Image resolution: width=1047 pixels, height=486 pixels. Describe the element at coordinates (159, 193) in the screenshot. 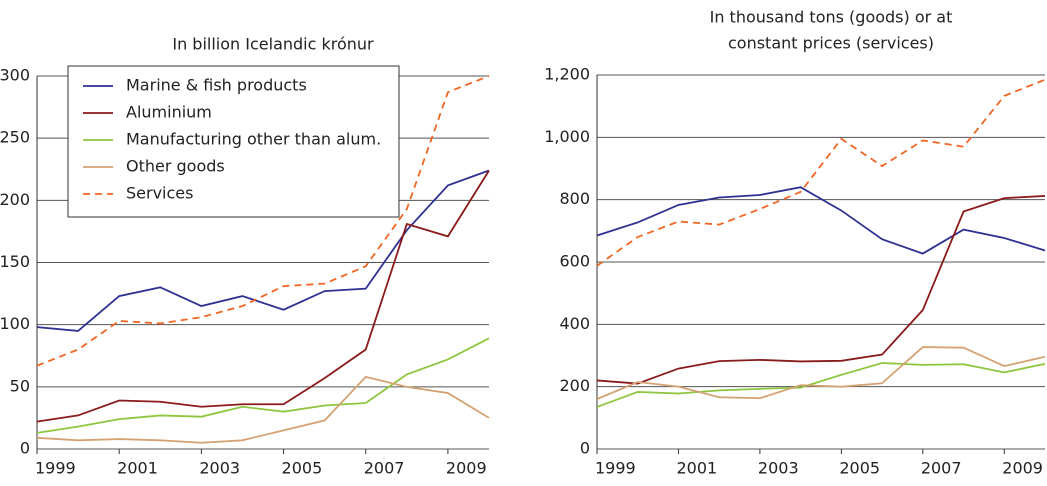

I see `legend-label: Services` at that location.